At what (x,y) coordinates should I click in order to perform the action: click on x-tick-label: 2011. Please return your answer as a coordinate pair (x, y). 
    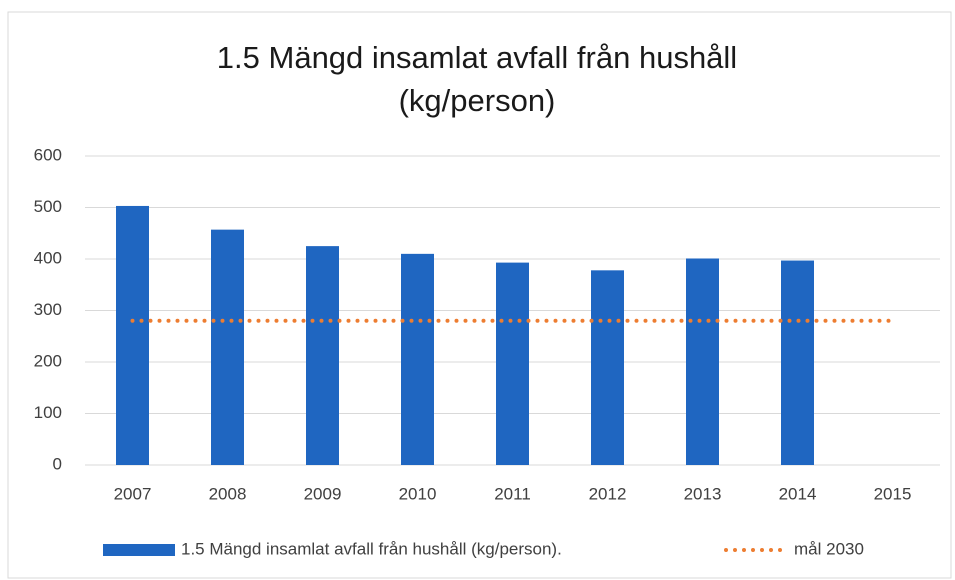
    Looking at the image, I should click on (512, 493).